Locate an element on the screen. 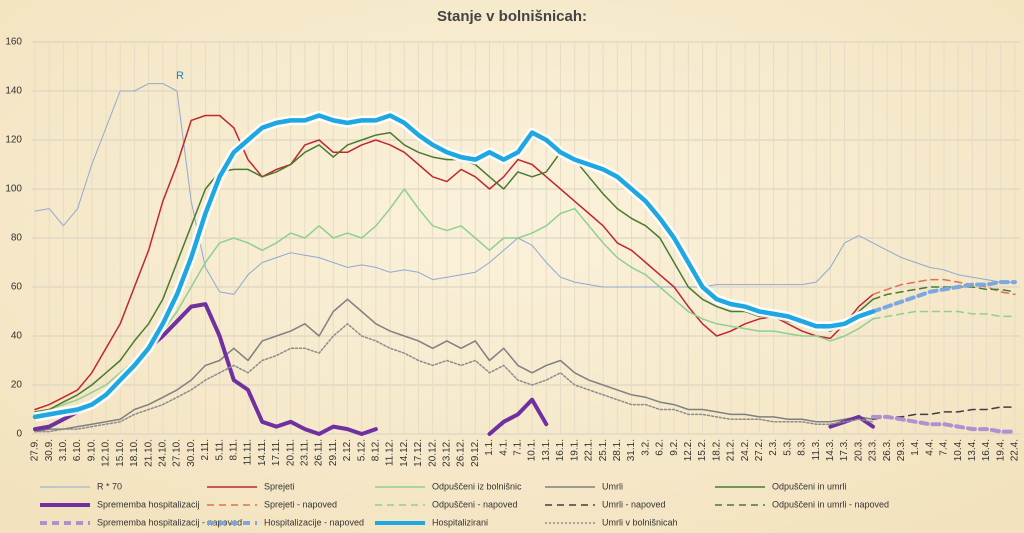 The image size is (1024, 533). legend-label: Sprejeti is located at coordinates (279, 486).